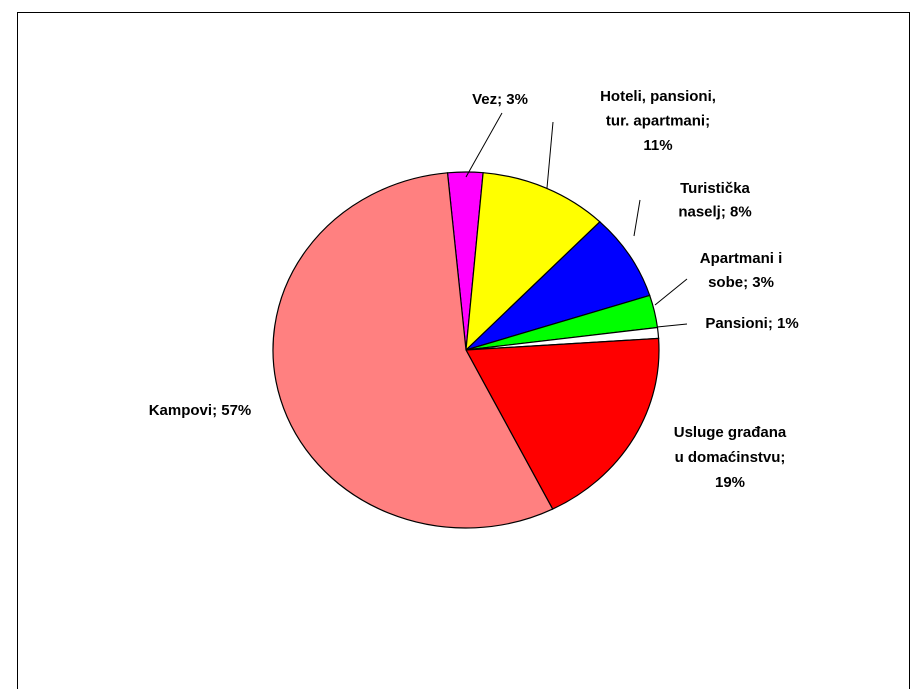 Image resolution: width=911 pixels, height=689 pixels. Describe the element at coordinates (730, 482) in the screenshot. I see `data-label: 19%` at that location.